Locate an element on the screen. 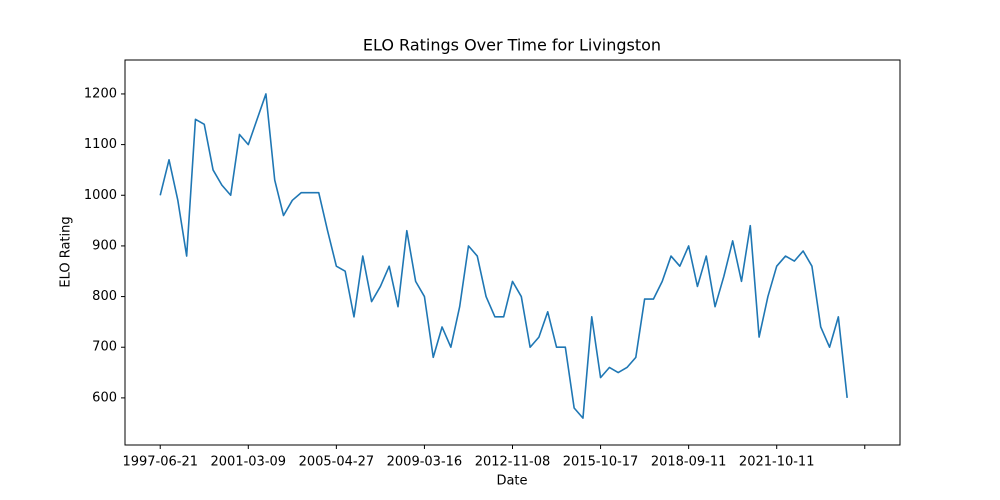 The width and height of the screenshot is (1000, 500). y-tick-label: 1100 is located at coordinates (100, 144).